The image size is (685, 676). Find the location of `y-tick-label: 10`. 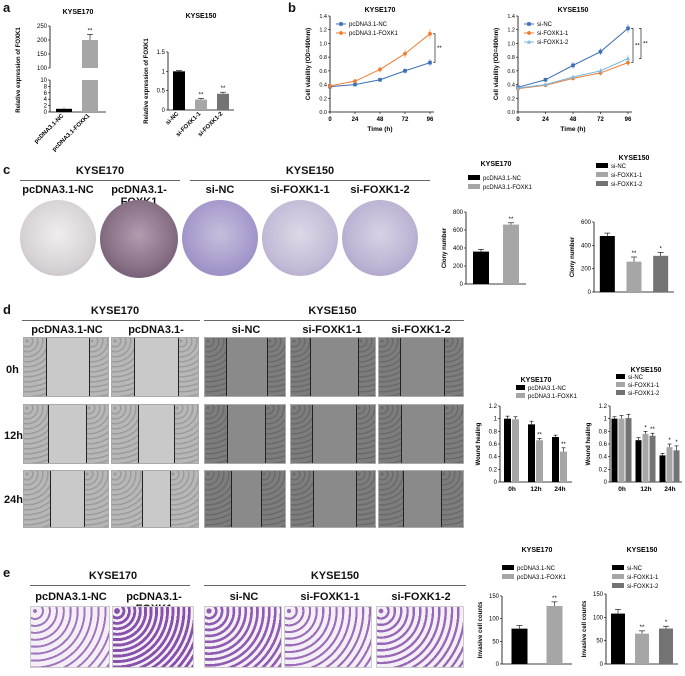

y-tick-label: 10 is located at coordinates (43, 81).